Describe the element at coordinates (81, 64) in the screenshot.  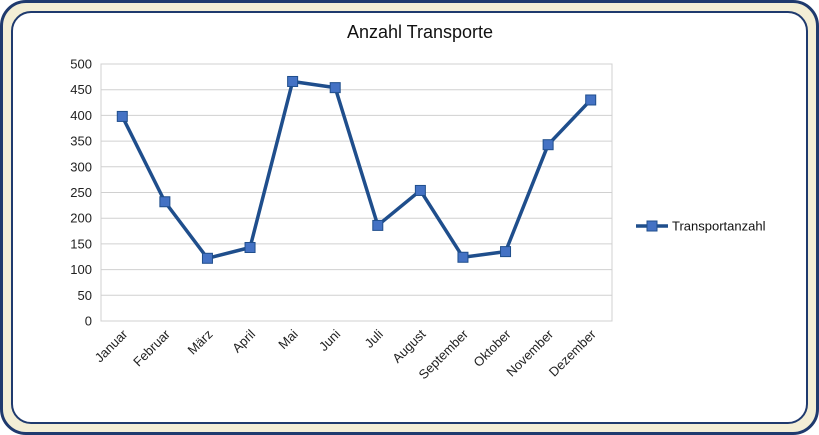
I see `y-tick-label: 500` at that location.